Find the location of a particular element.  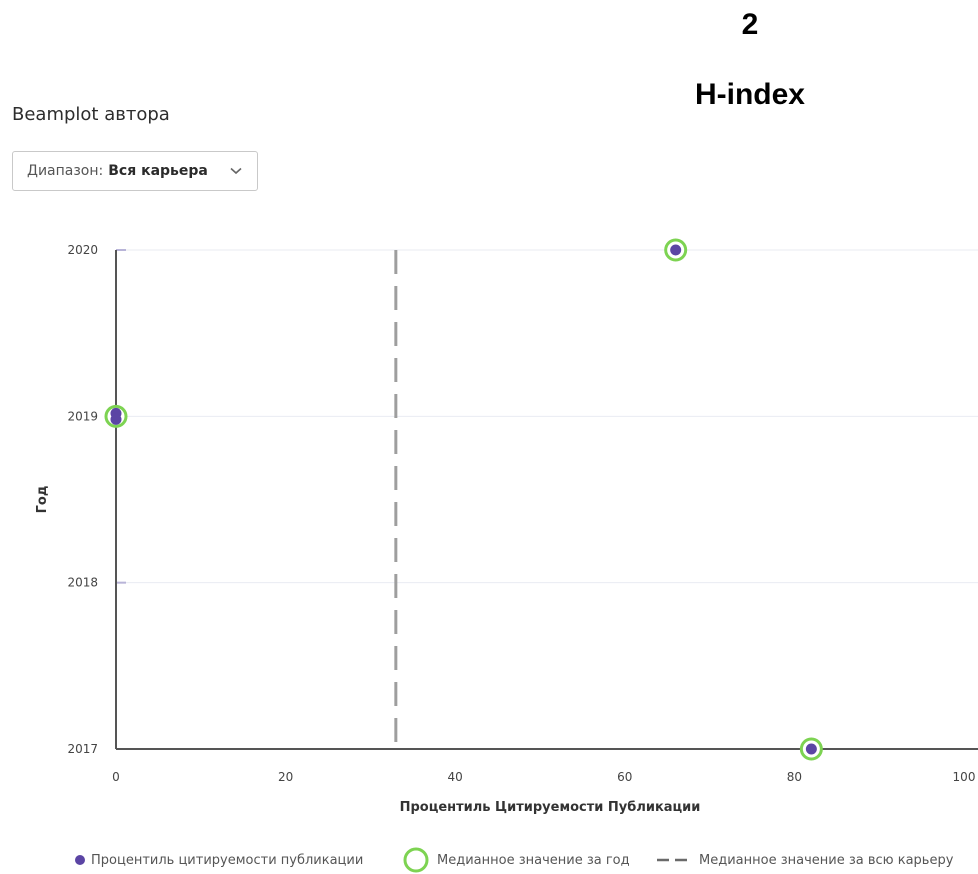

y-axis-label: Год is located at coordinates (42, 500).